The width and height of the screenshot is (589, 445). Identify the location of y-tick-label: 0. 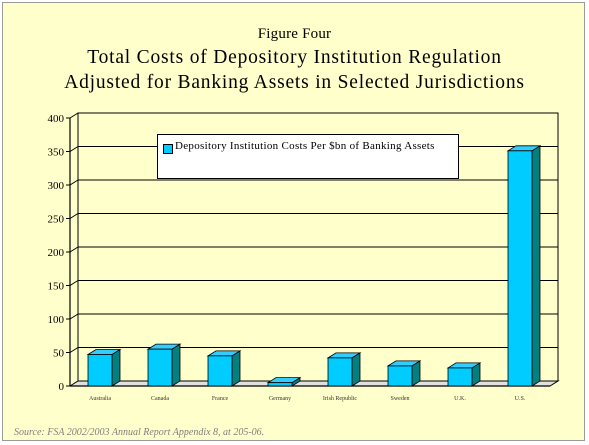
(62, 387).